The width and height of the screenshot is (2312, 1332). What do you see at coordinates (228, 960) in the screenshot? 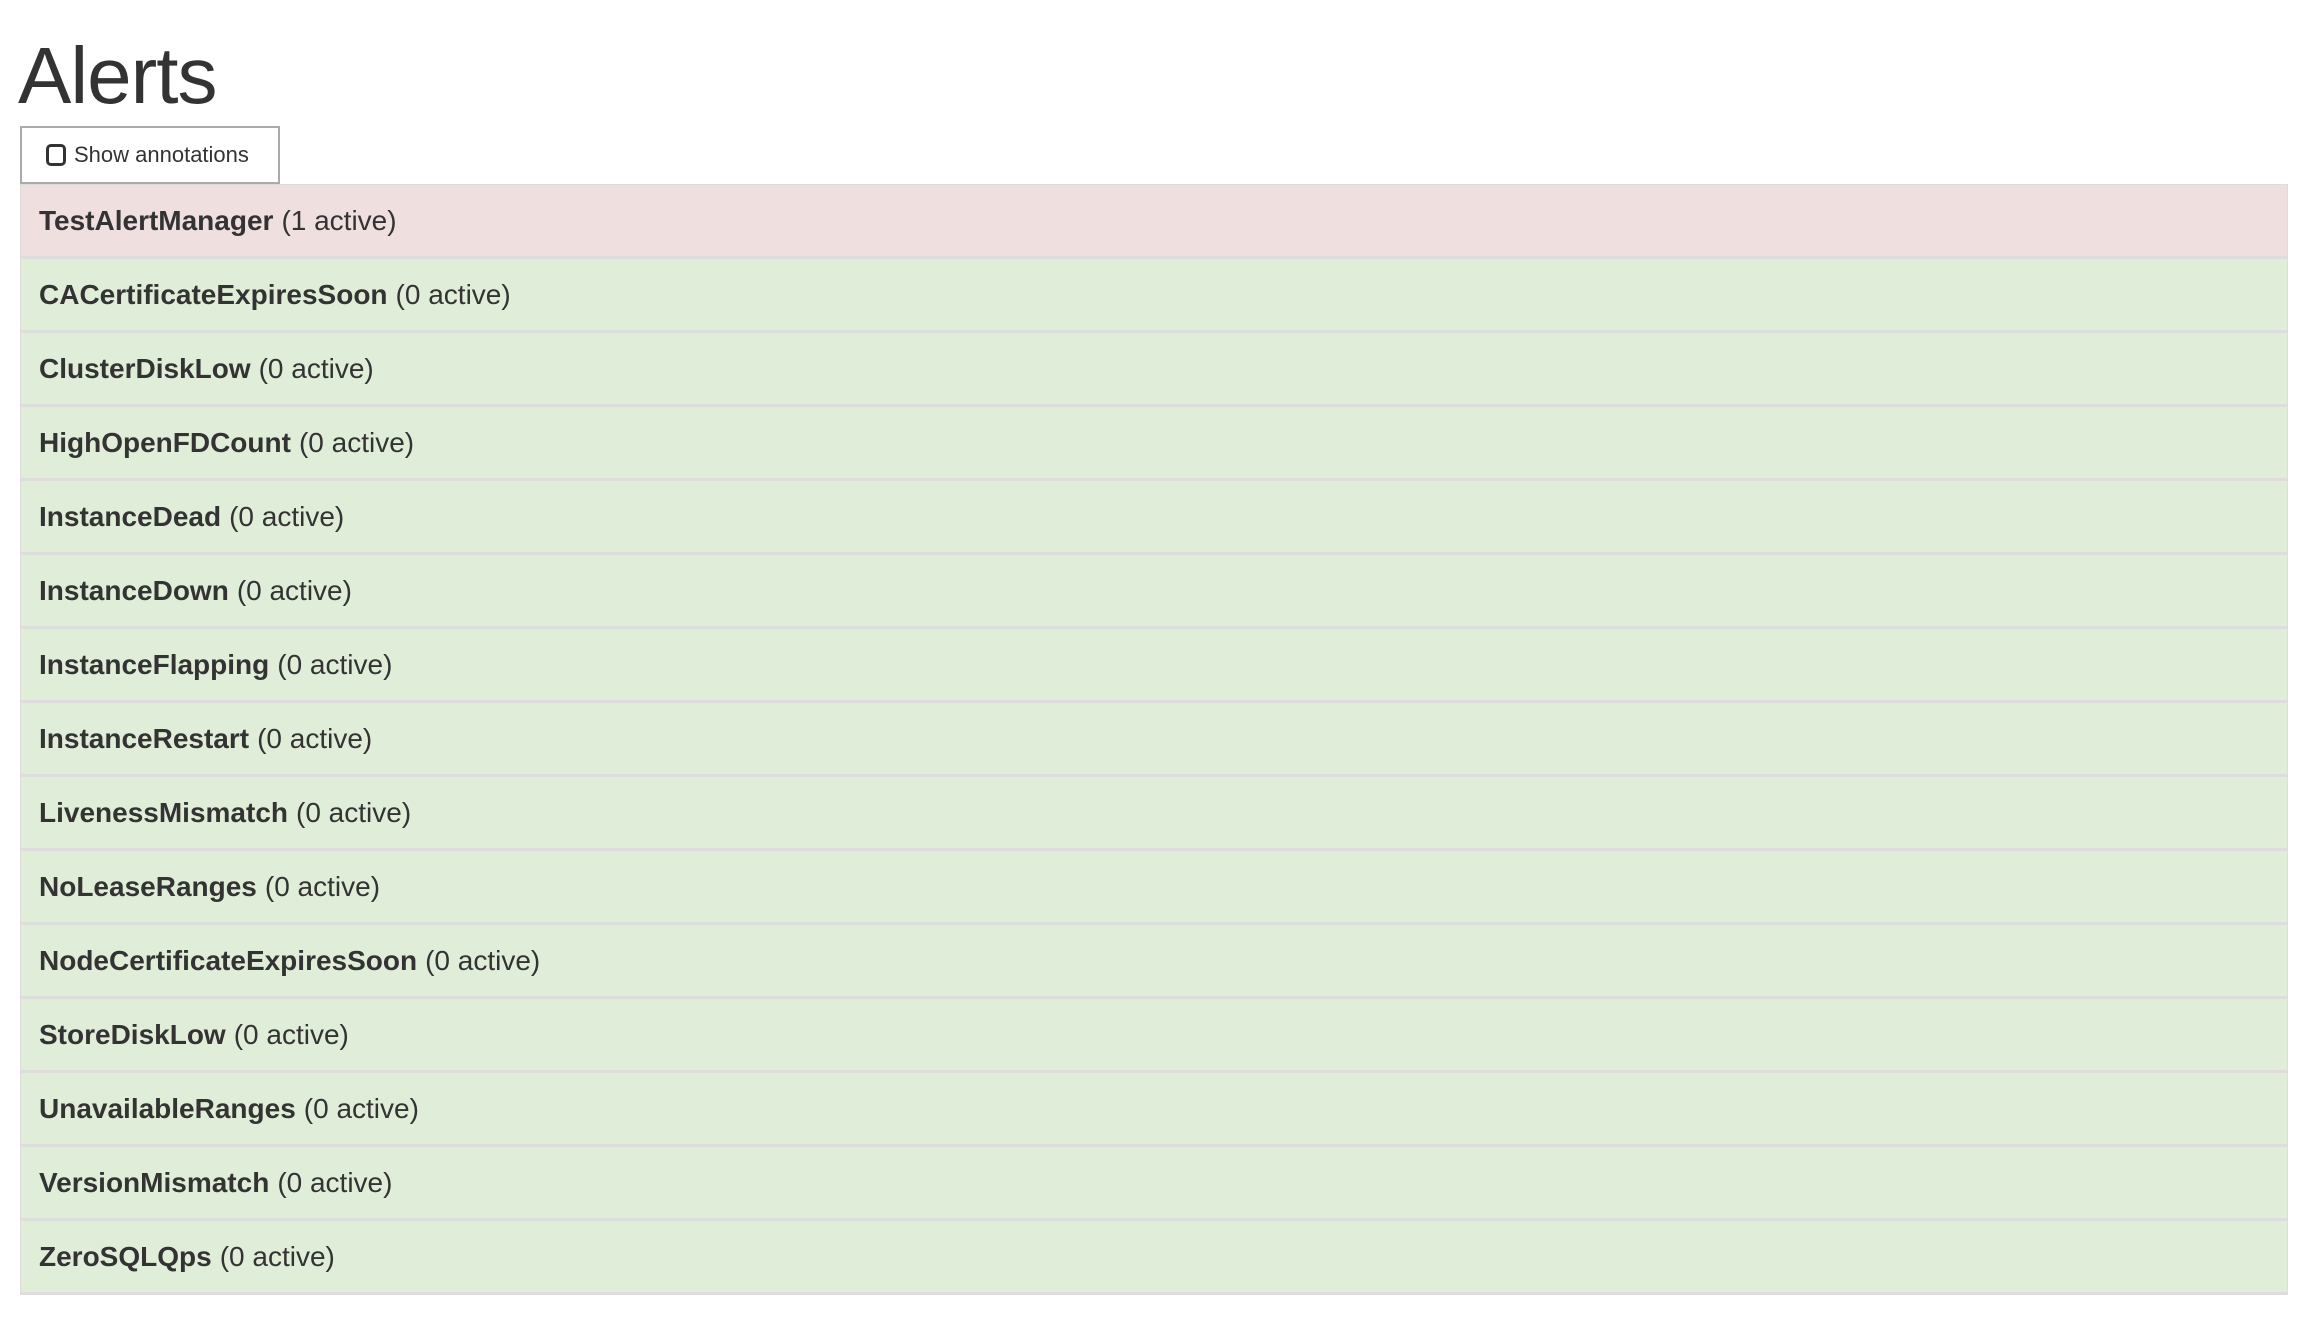
I see `alert-name: NodeCertificateExpiresSoon` at bounding box center [228, 960].